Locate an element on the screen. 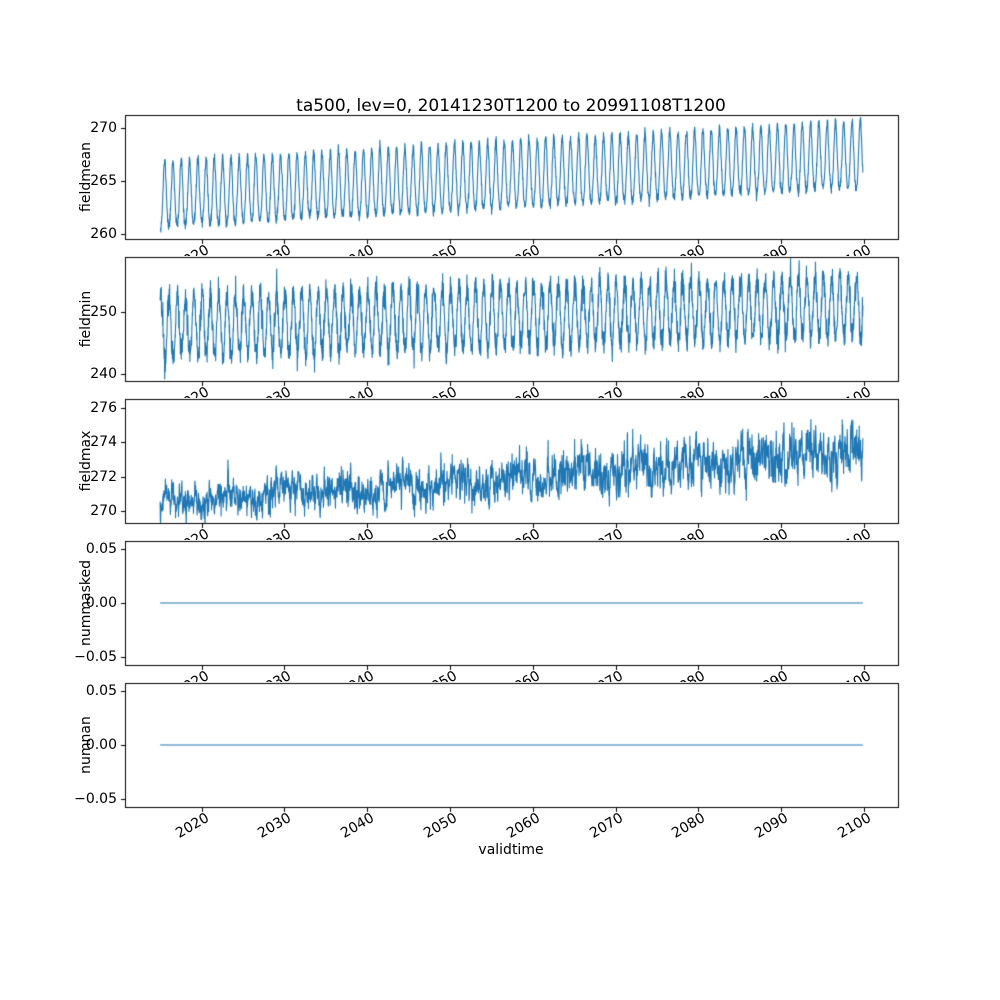 Image resolution: width=1000 pixels, height=1000 pixels. y-axis-label-fieldmin: fieldmin is located at coordinates (86, 319).